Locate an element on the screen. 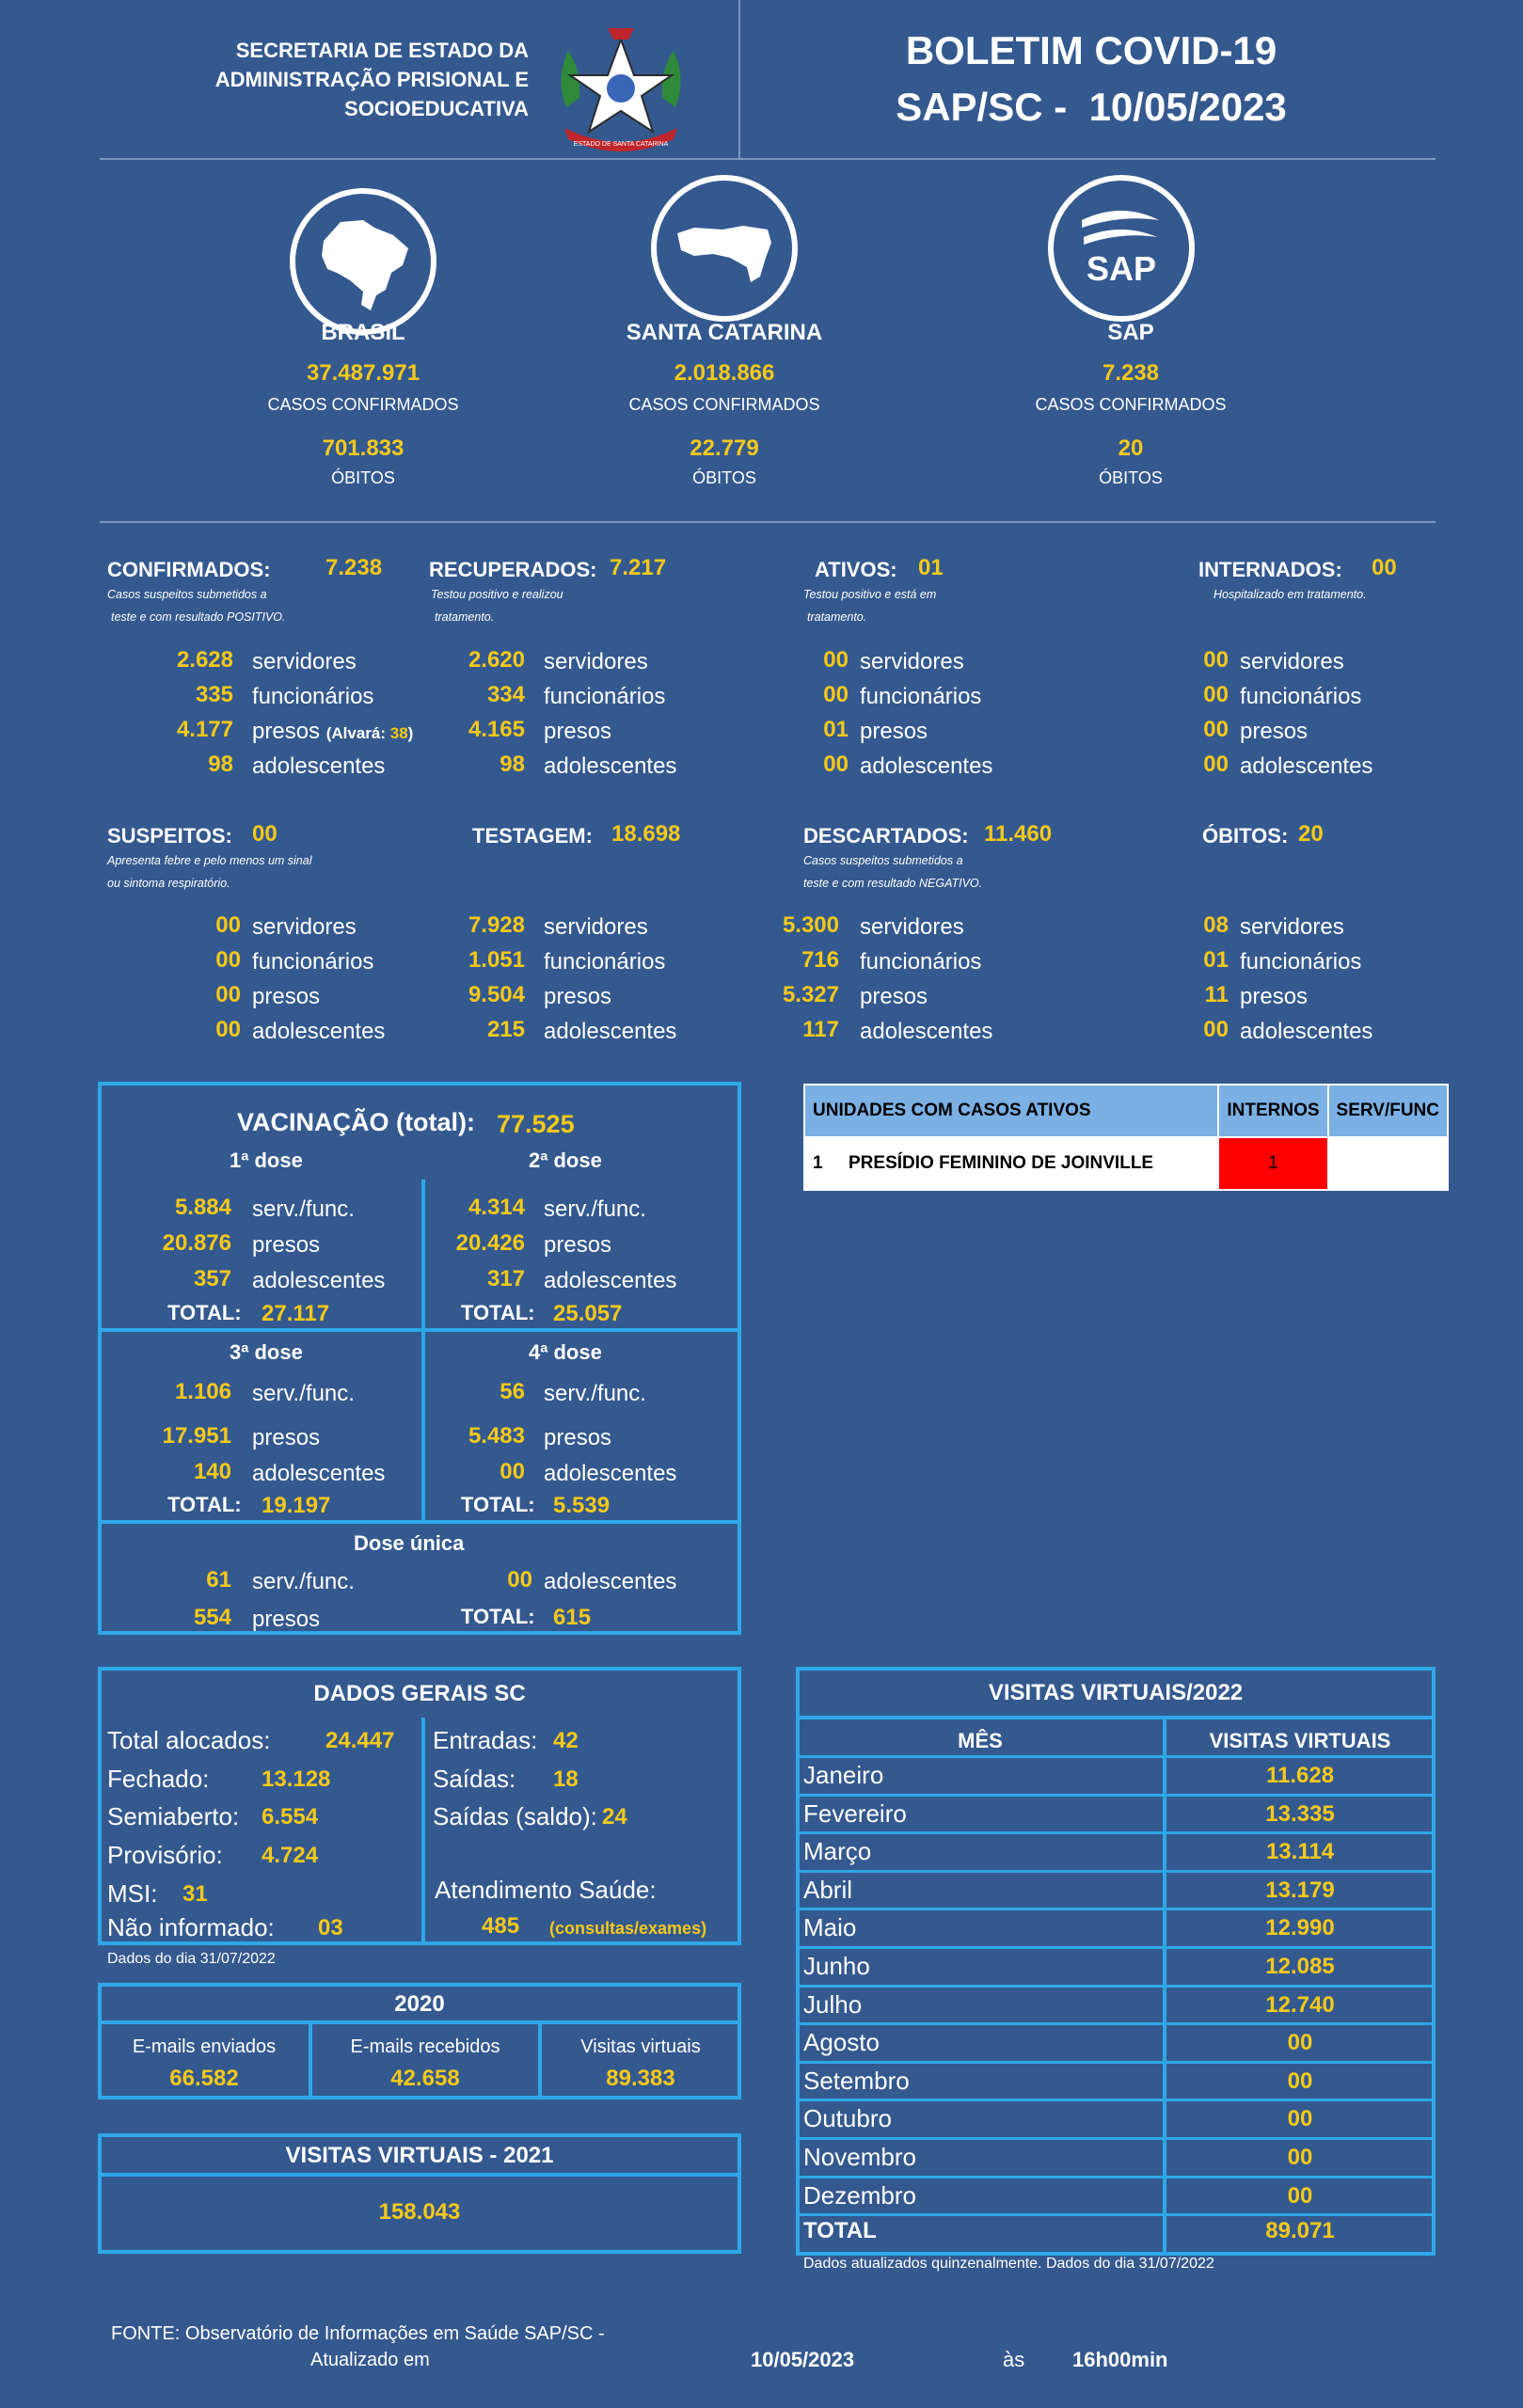  row-number: 1 is located at coordinates (822, 1163).